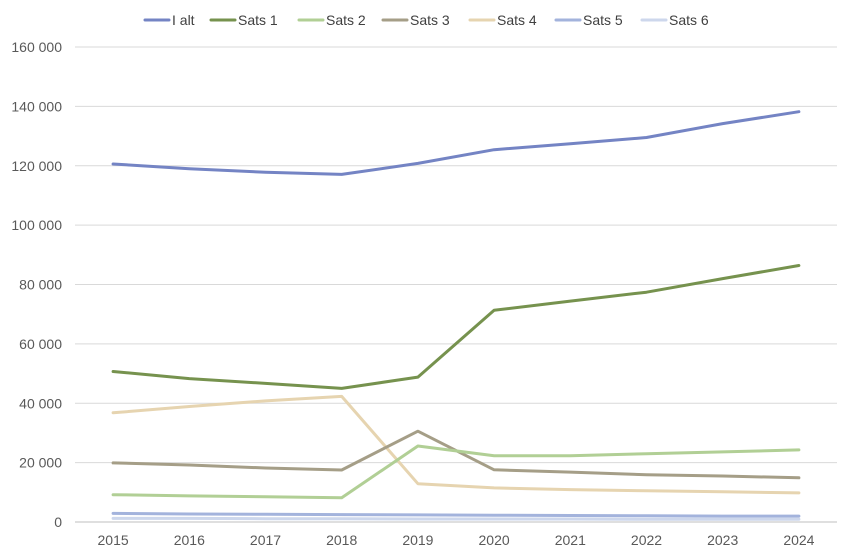 This screenshot has width=852, height=557. I want to click on x-tick-label: 2020, so click(494, 540).